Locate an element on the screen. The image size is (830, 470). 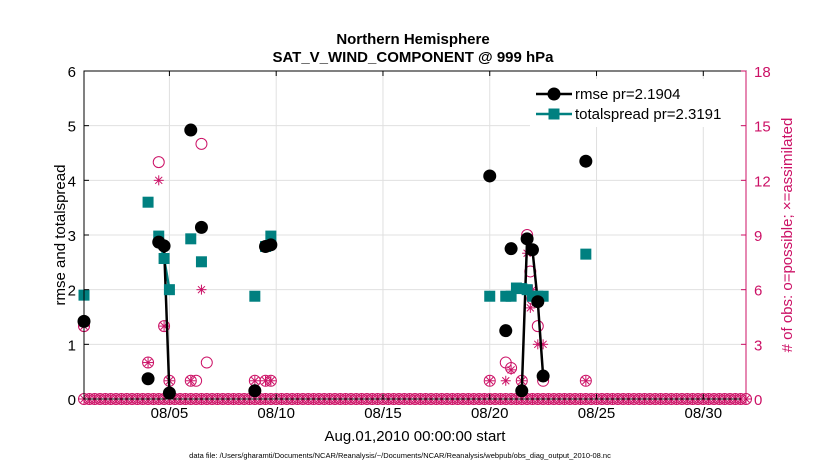
legend-rmse-marker is located at coordinates (554, 94).